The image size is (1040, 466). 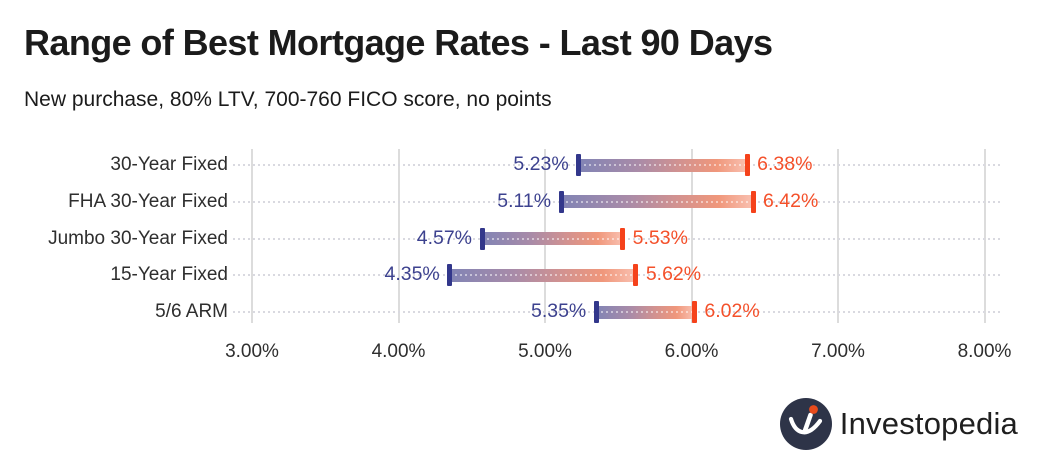 What do you see at coordinates (545, 351) in the screenshot?
I see `x-axis-tick-label: 5.00%` at bounding box center [545, 351].